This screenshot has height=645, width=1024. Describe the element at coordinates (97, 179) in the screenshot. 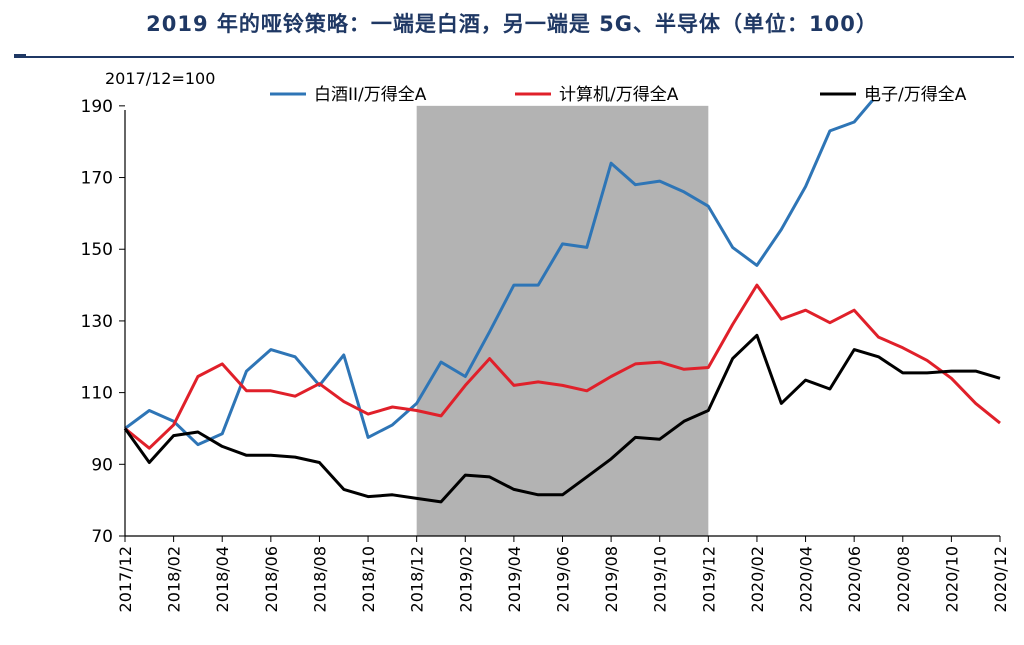

I see `y-tick-label: 170` at that location.